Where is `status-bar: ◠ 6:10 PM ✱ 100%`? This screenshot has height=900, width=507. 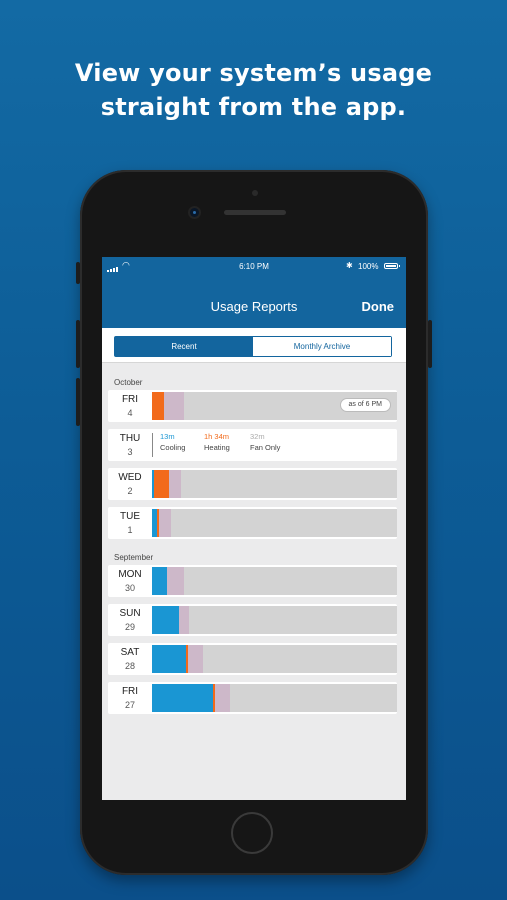
status-bar: ◠ 6:10 PM ✱ 100% is located at coordinates (254, 266).